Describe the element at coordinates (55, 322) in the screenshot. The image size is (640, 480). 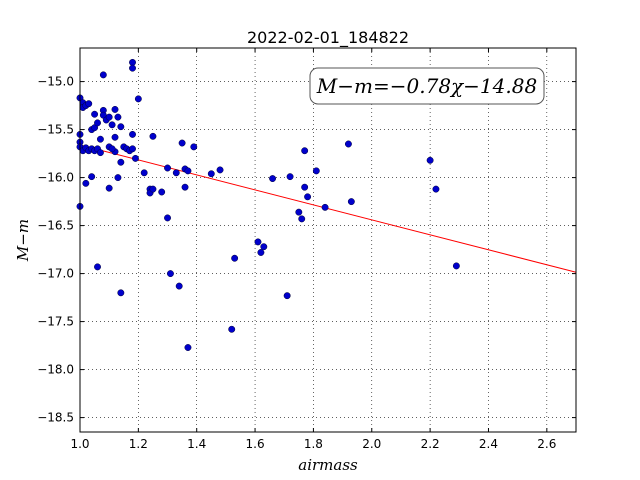
I see `y-tick-label: −17.5` at that location.